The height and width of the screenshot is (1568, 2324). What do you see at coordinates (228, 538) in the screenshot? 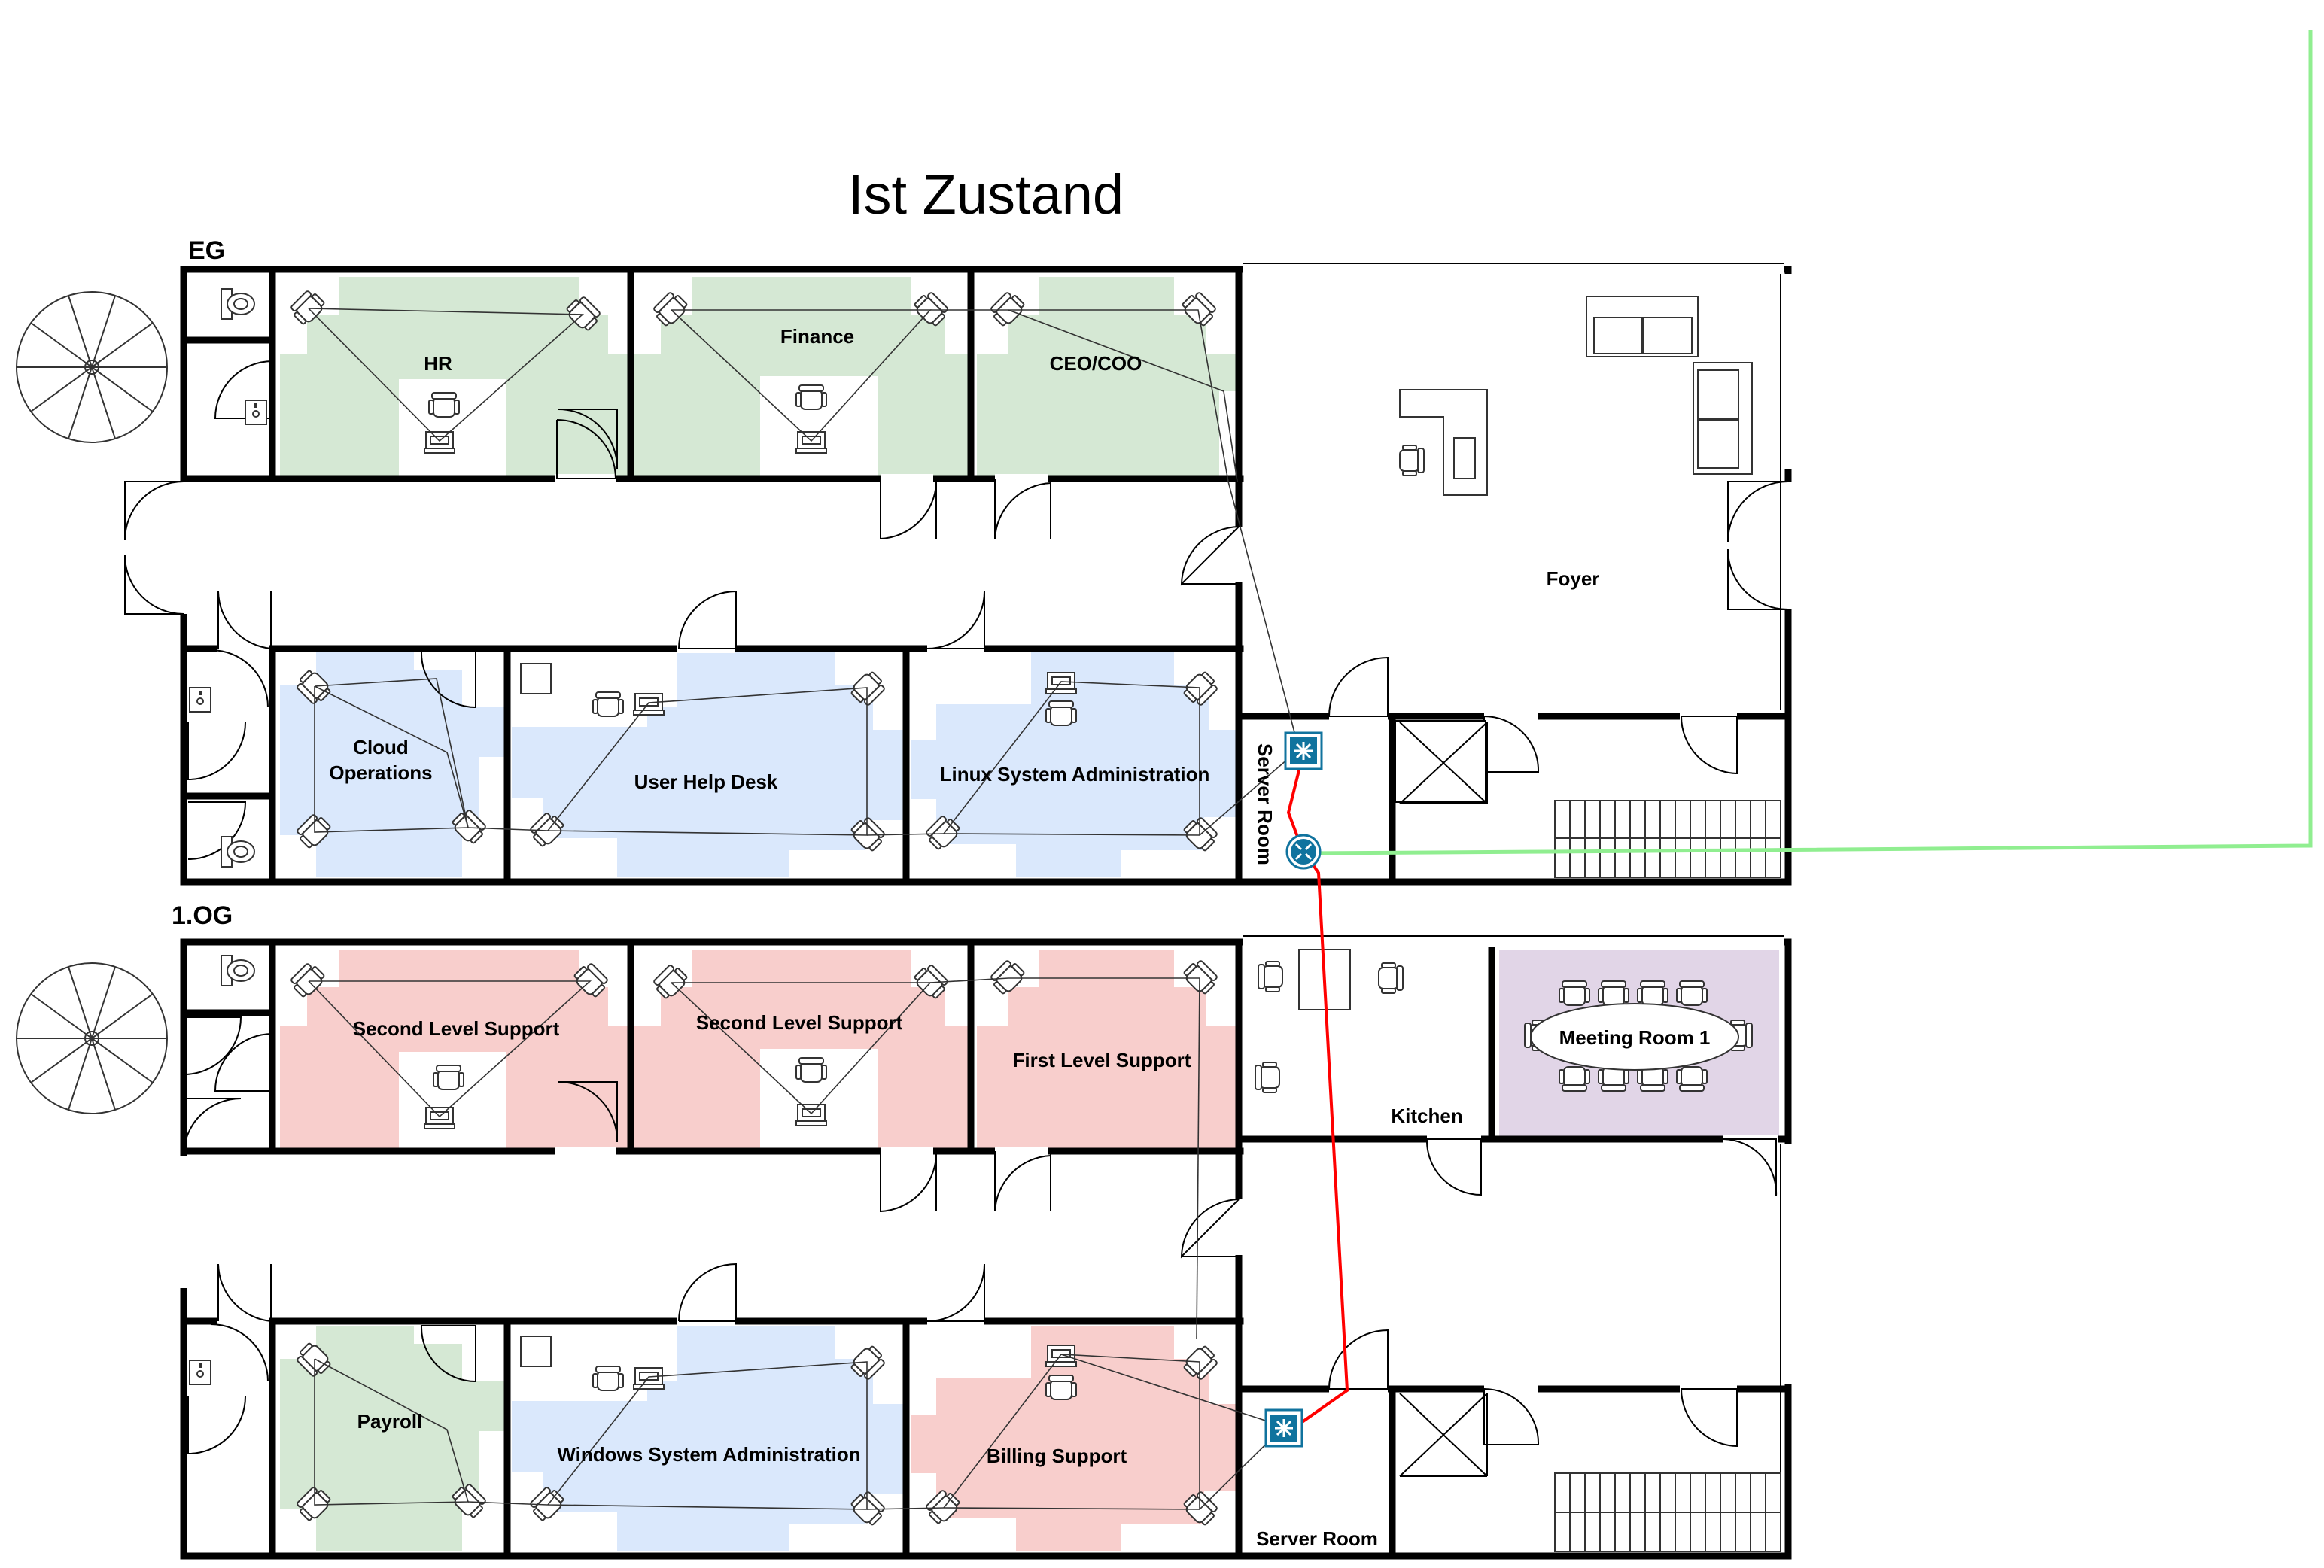
I see `eg-restroom-walls` at bounding box center [228, 538].